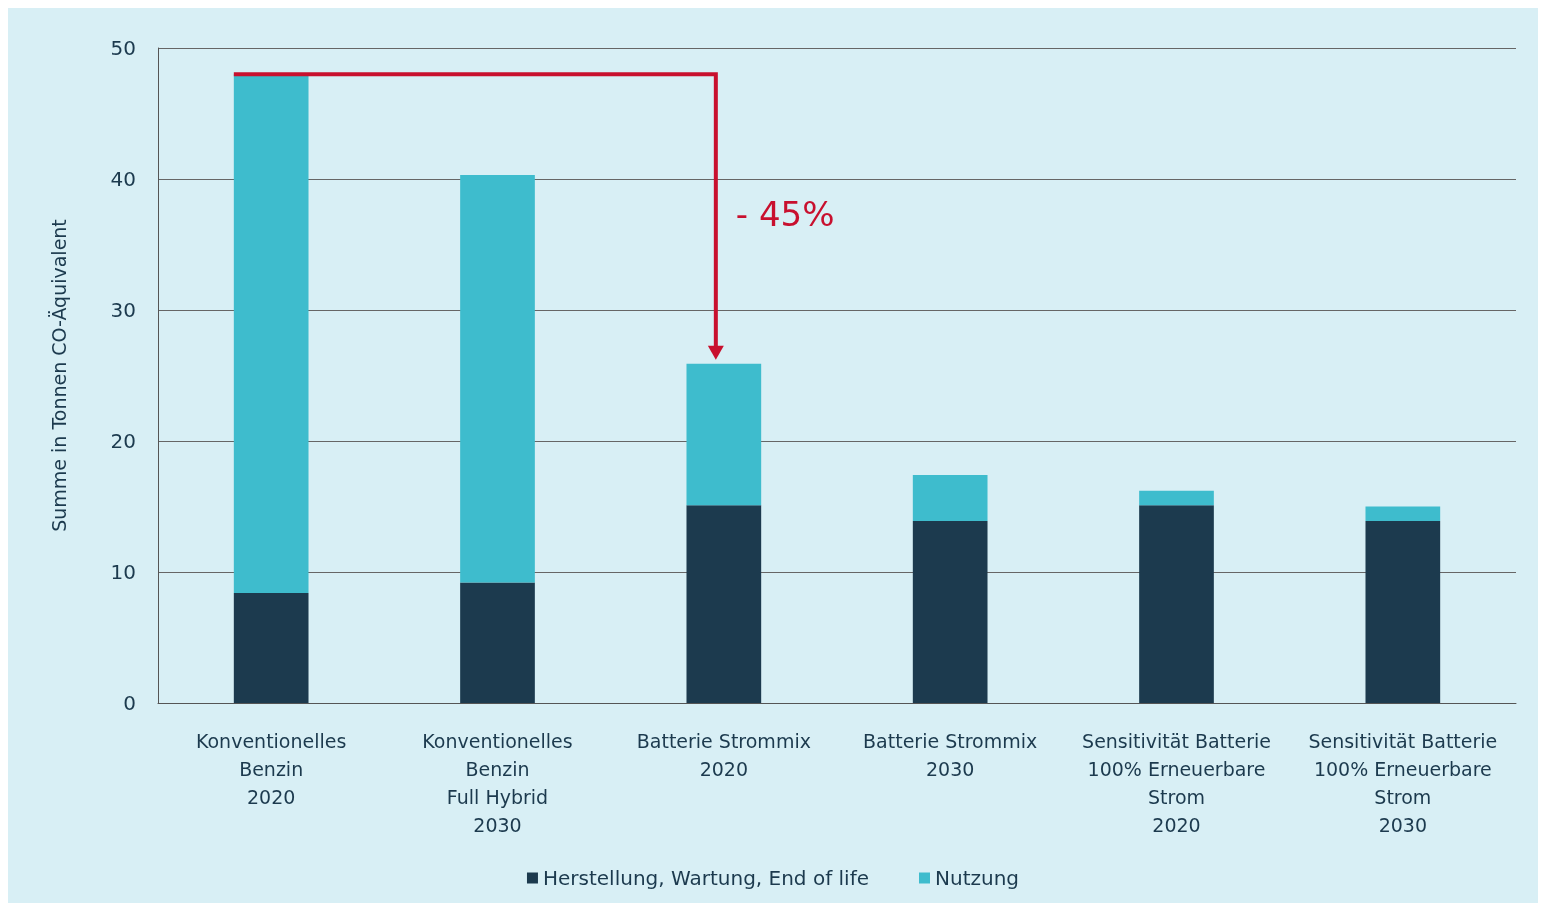 The image size is (1547, 911). What do you see at coordinates (977, 878) in the screenshot?
I see `legend-label: Nutzung` at bounding box center [977, 878].